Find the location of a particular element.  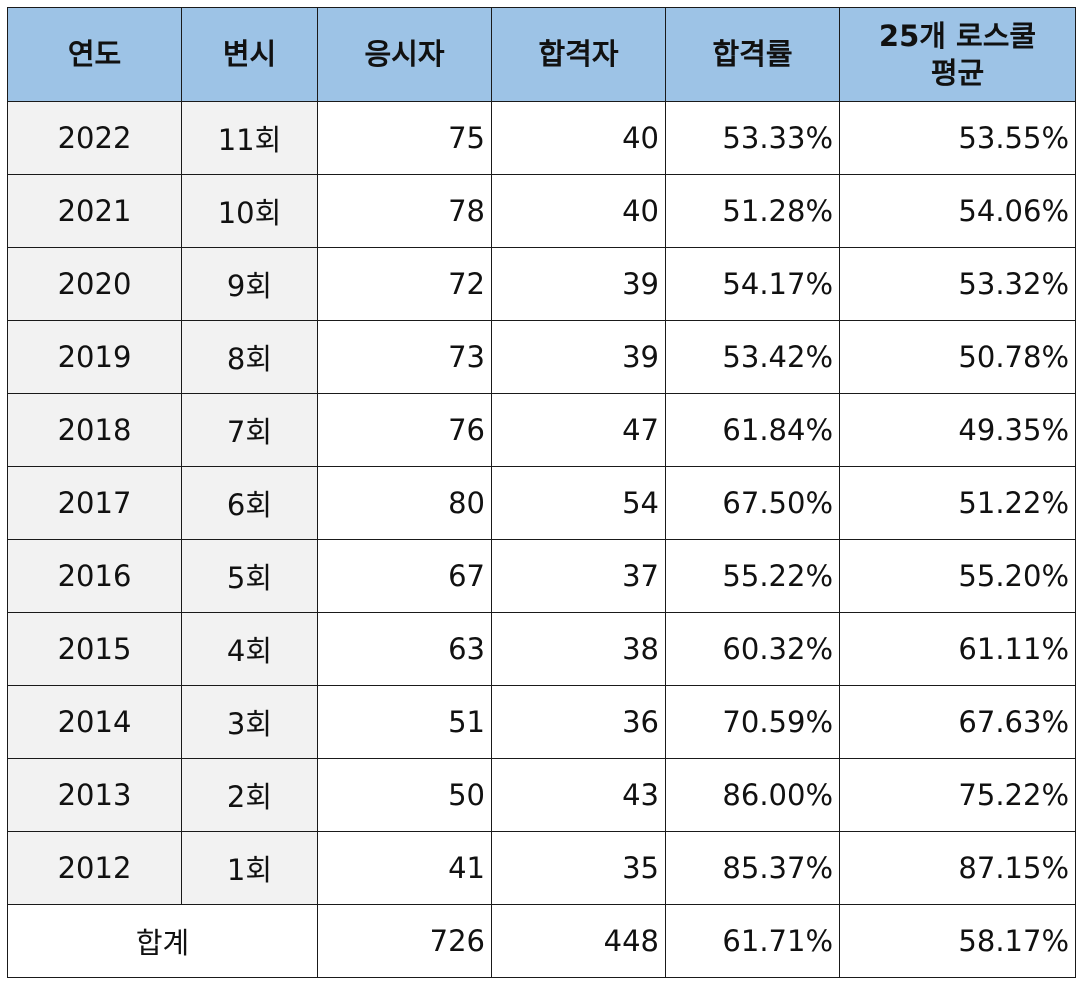

table-row: 2015 4회 63 38 60.32% 61.11% is located at coordinates (541, 649).